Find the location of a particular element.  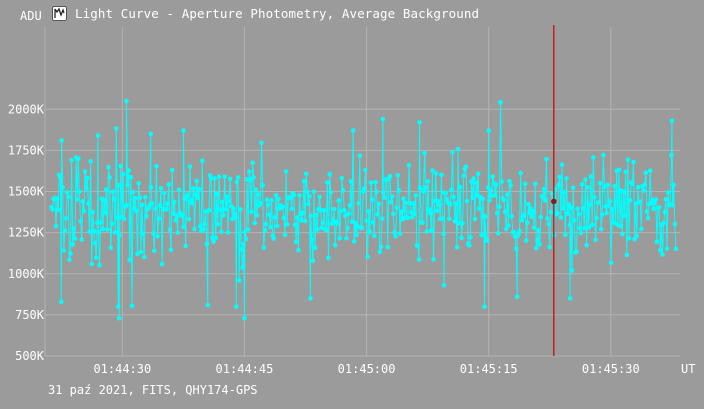

y-tick-label: 1250K is located at coordinates (26, 233).